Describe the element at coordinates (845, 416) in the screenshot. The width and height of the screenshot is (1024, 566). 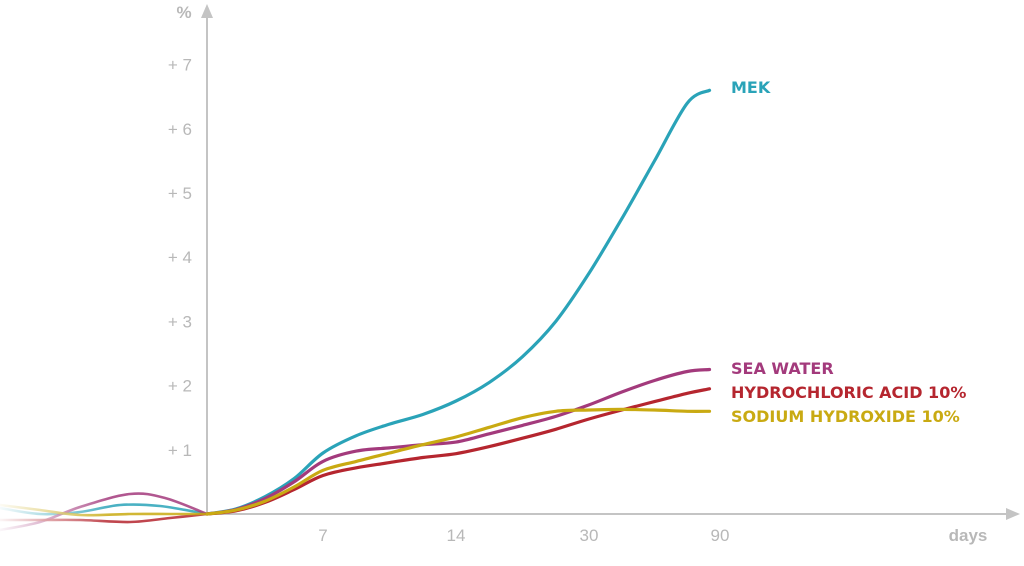
I see `series-label: SODIUM HYDROXIDE 10%` at that location.